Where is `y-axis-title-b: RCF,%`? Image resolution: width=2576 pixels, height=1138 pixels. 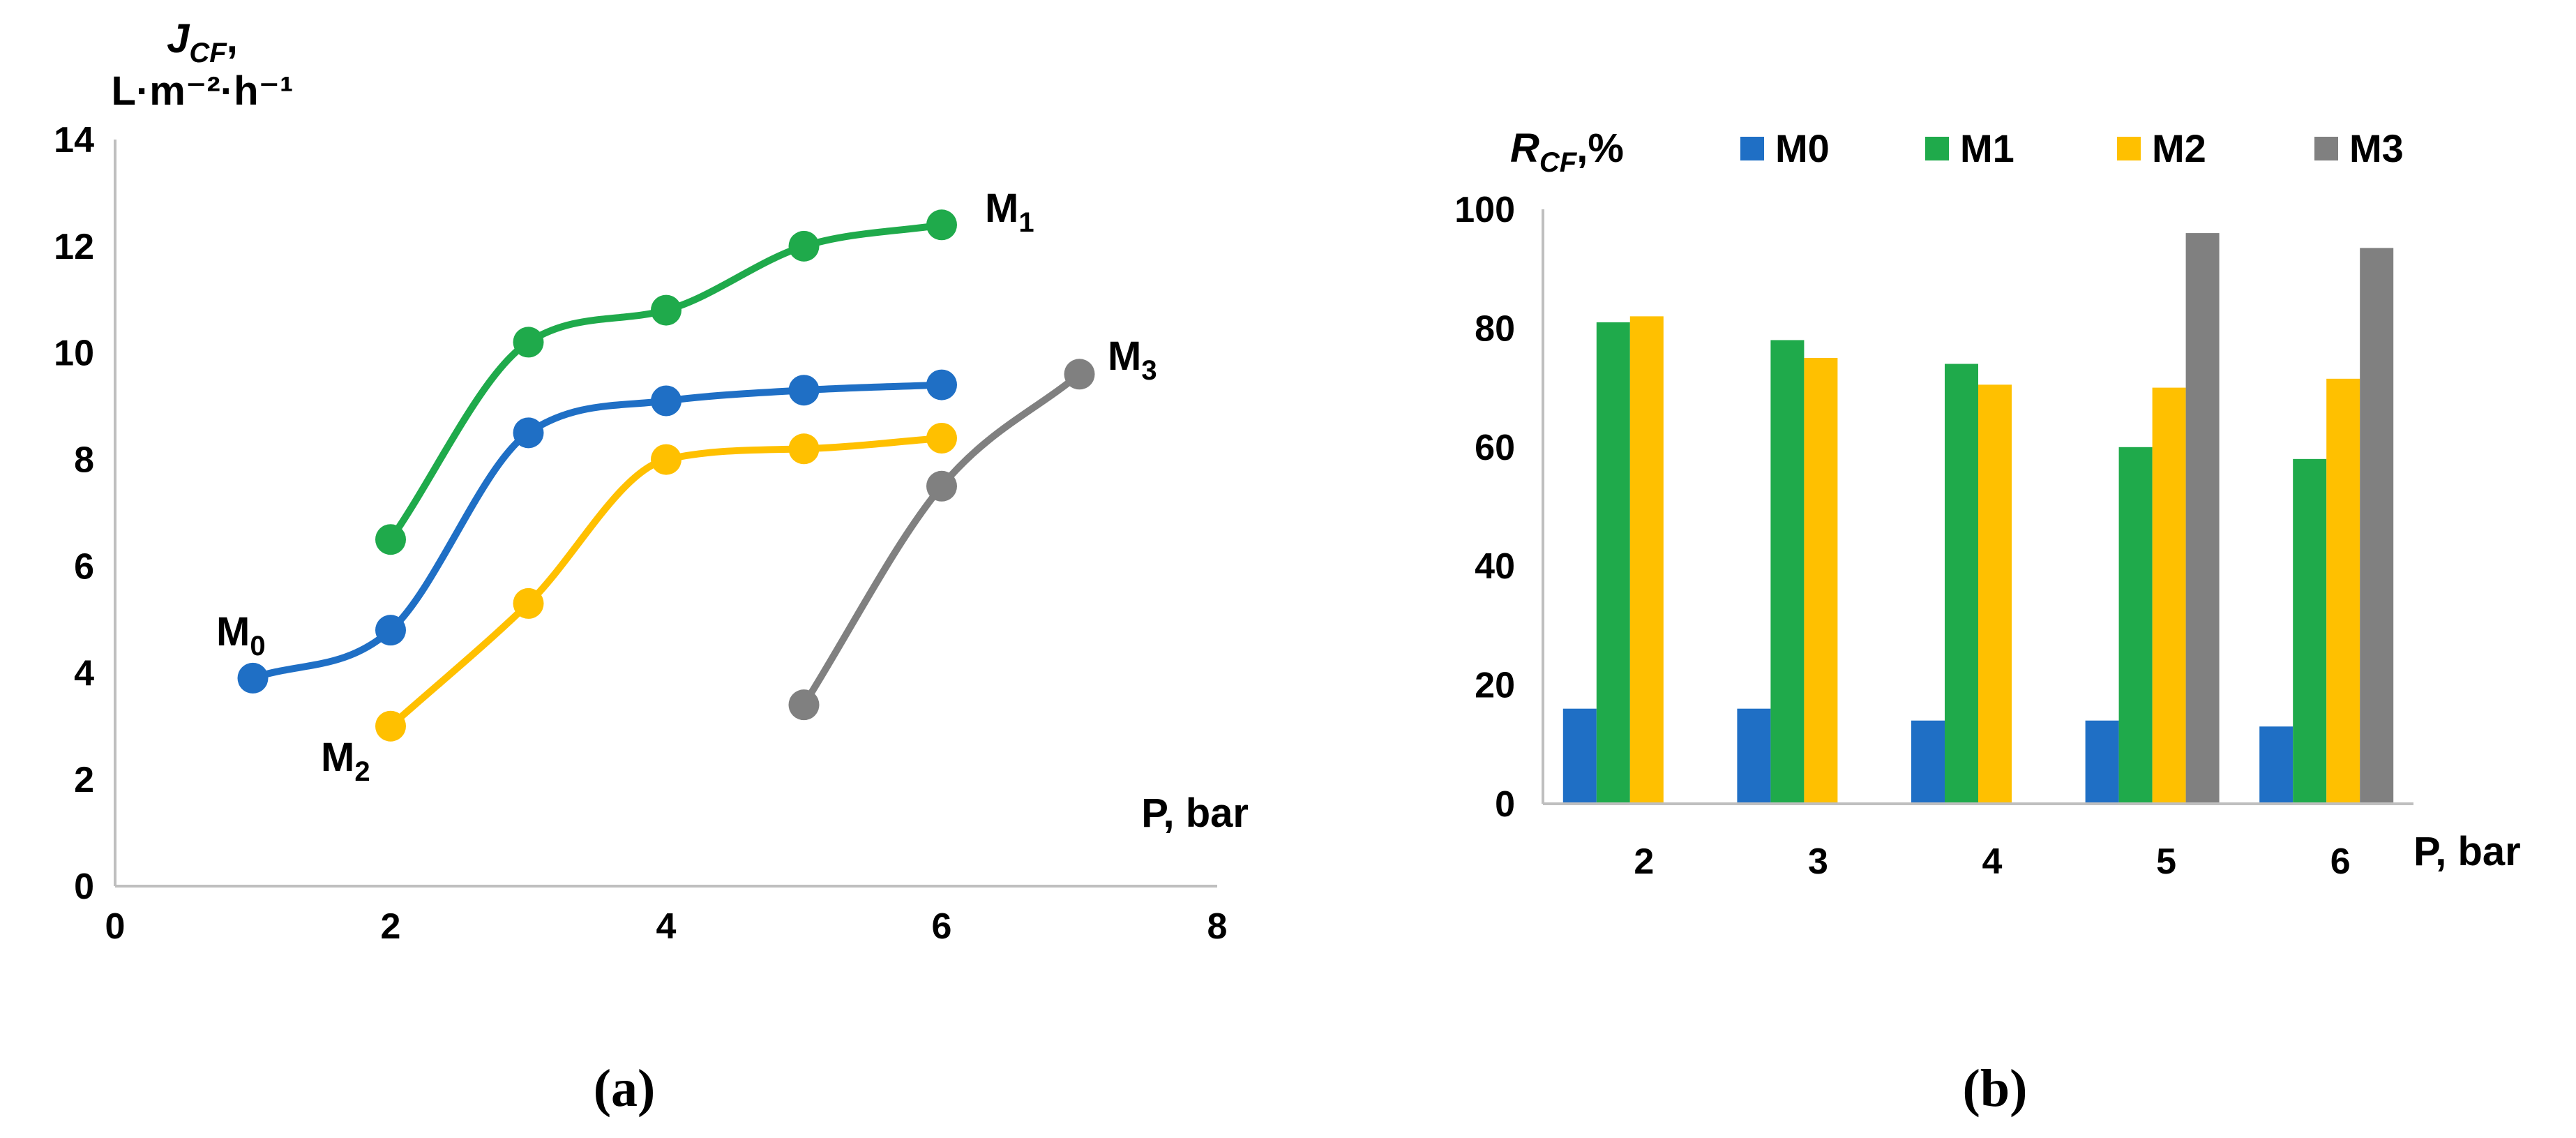 y-axis-title-b: RCF,% is located at coordinates (1567, 152).